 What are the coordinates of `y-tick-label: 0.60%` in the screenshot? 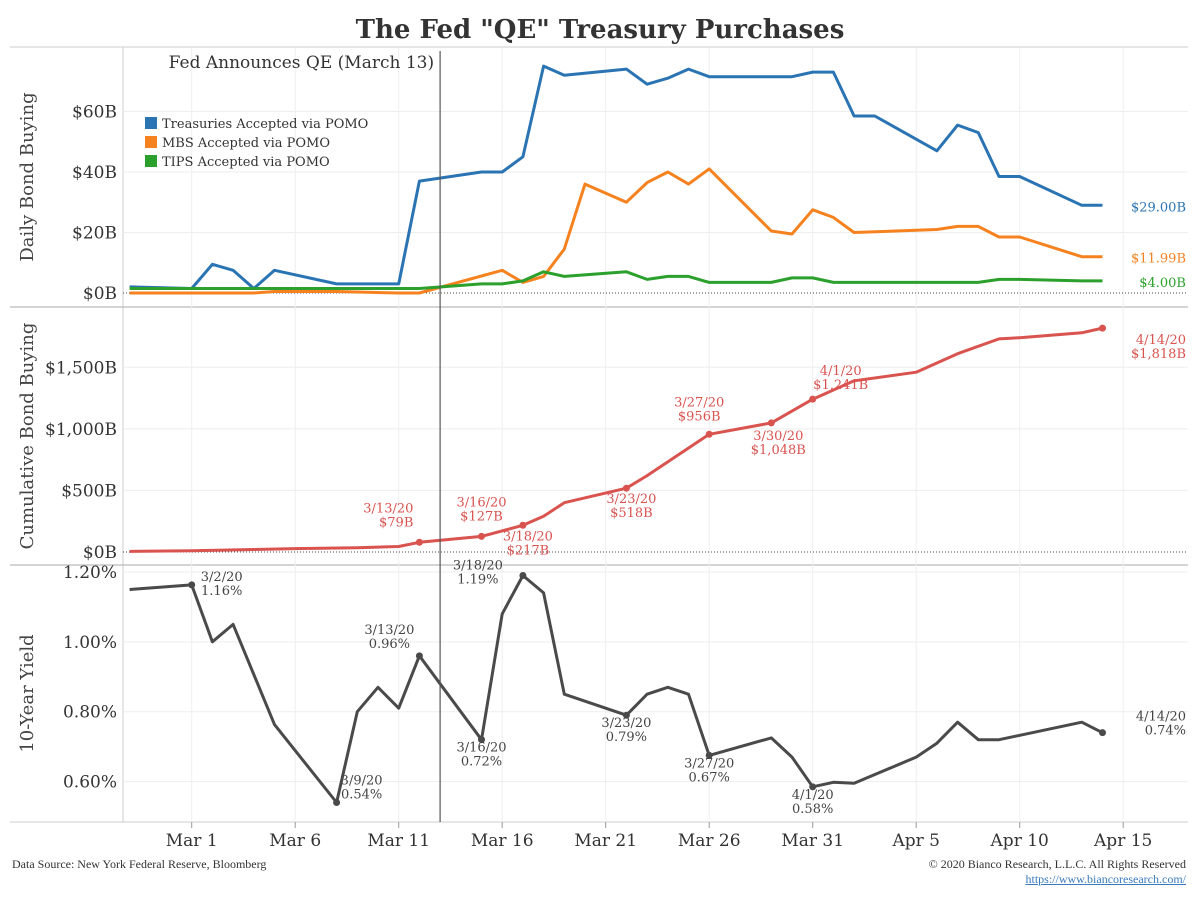 It's located at (90, 783).